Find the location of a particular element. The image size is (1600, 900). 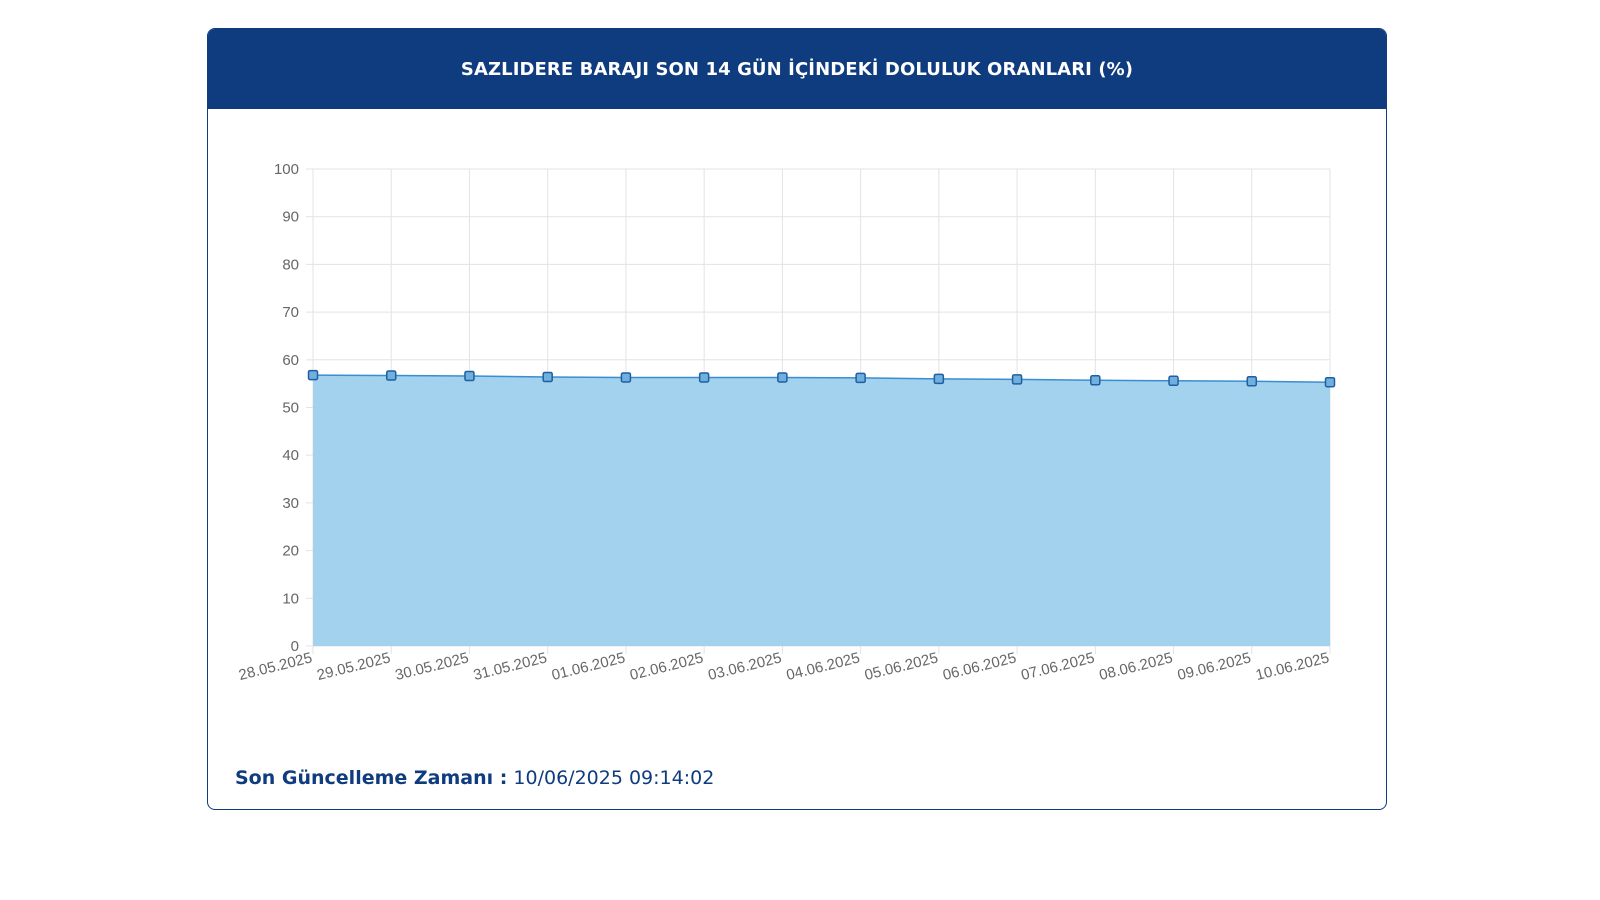

x-tick-label: 04.06.2025 is located at coordinates (823, 666).